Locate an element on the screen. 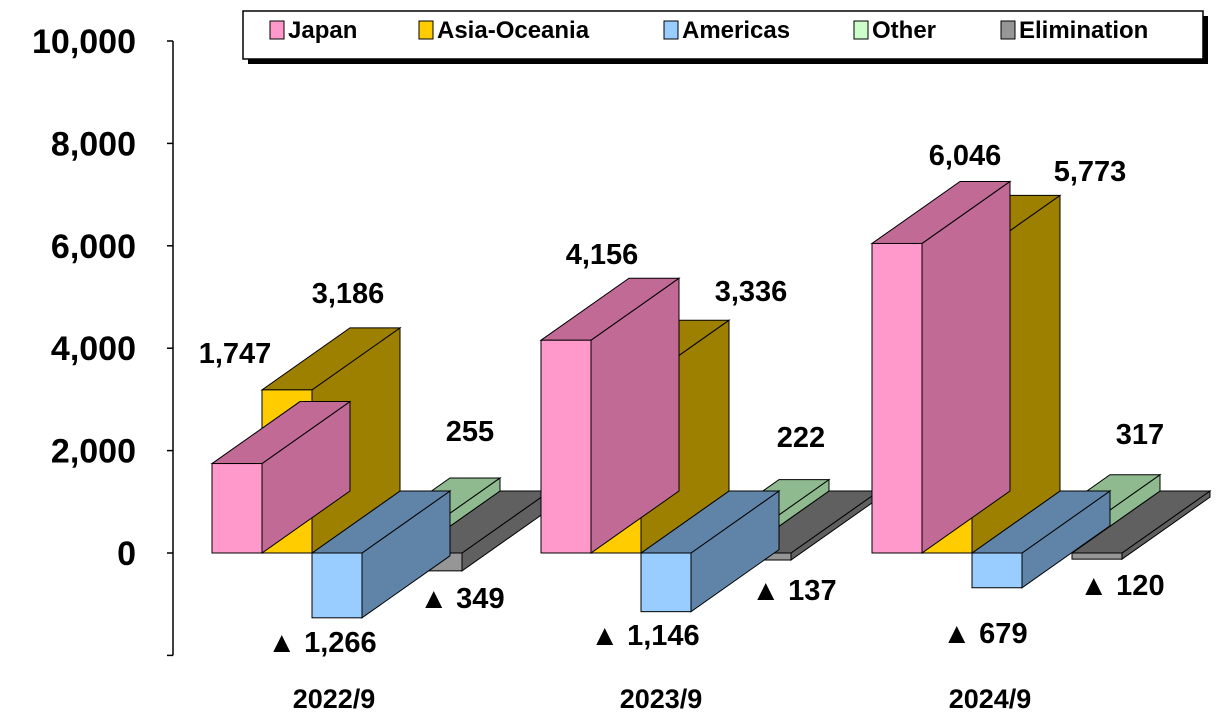 This screenshot has height=713, width=1226. legend-swatch-other is located at coordinates (861, 30).